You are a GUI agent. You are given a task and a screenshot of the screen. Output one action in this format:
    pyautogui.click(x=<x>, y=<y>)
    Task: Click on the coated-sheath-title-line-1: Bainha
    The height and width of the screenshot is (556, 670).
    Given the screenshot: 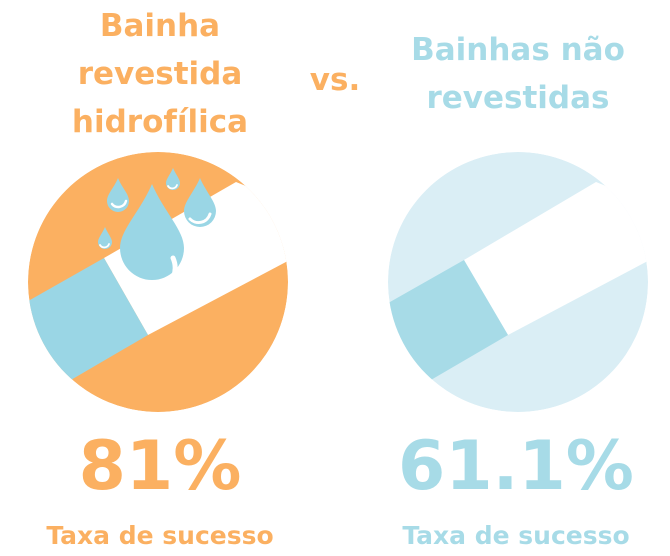 What is the action you would take?
    pyautogui.click(x=160, y=26)
    